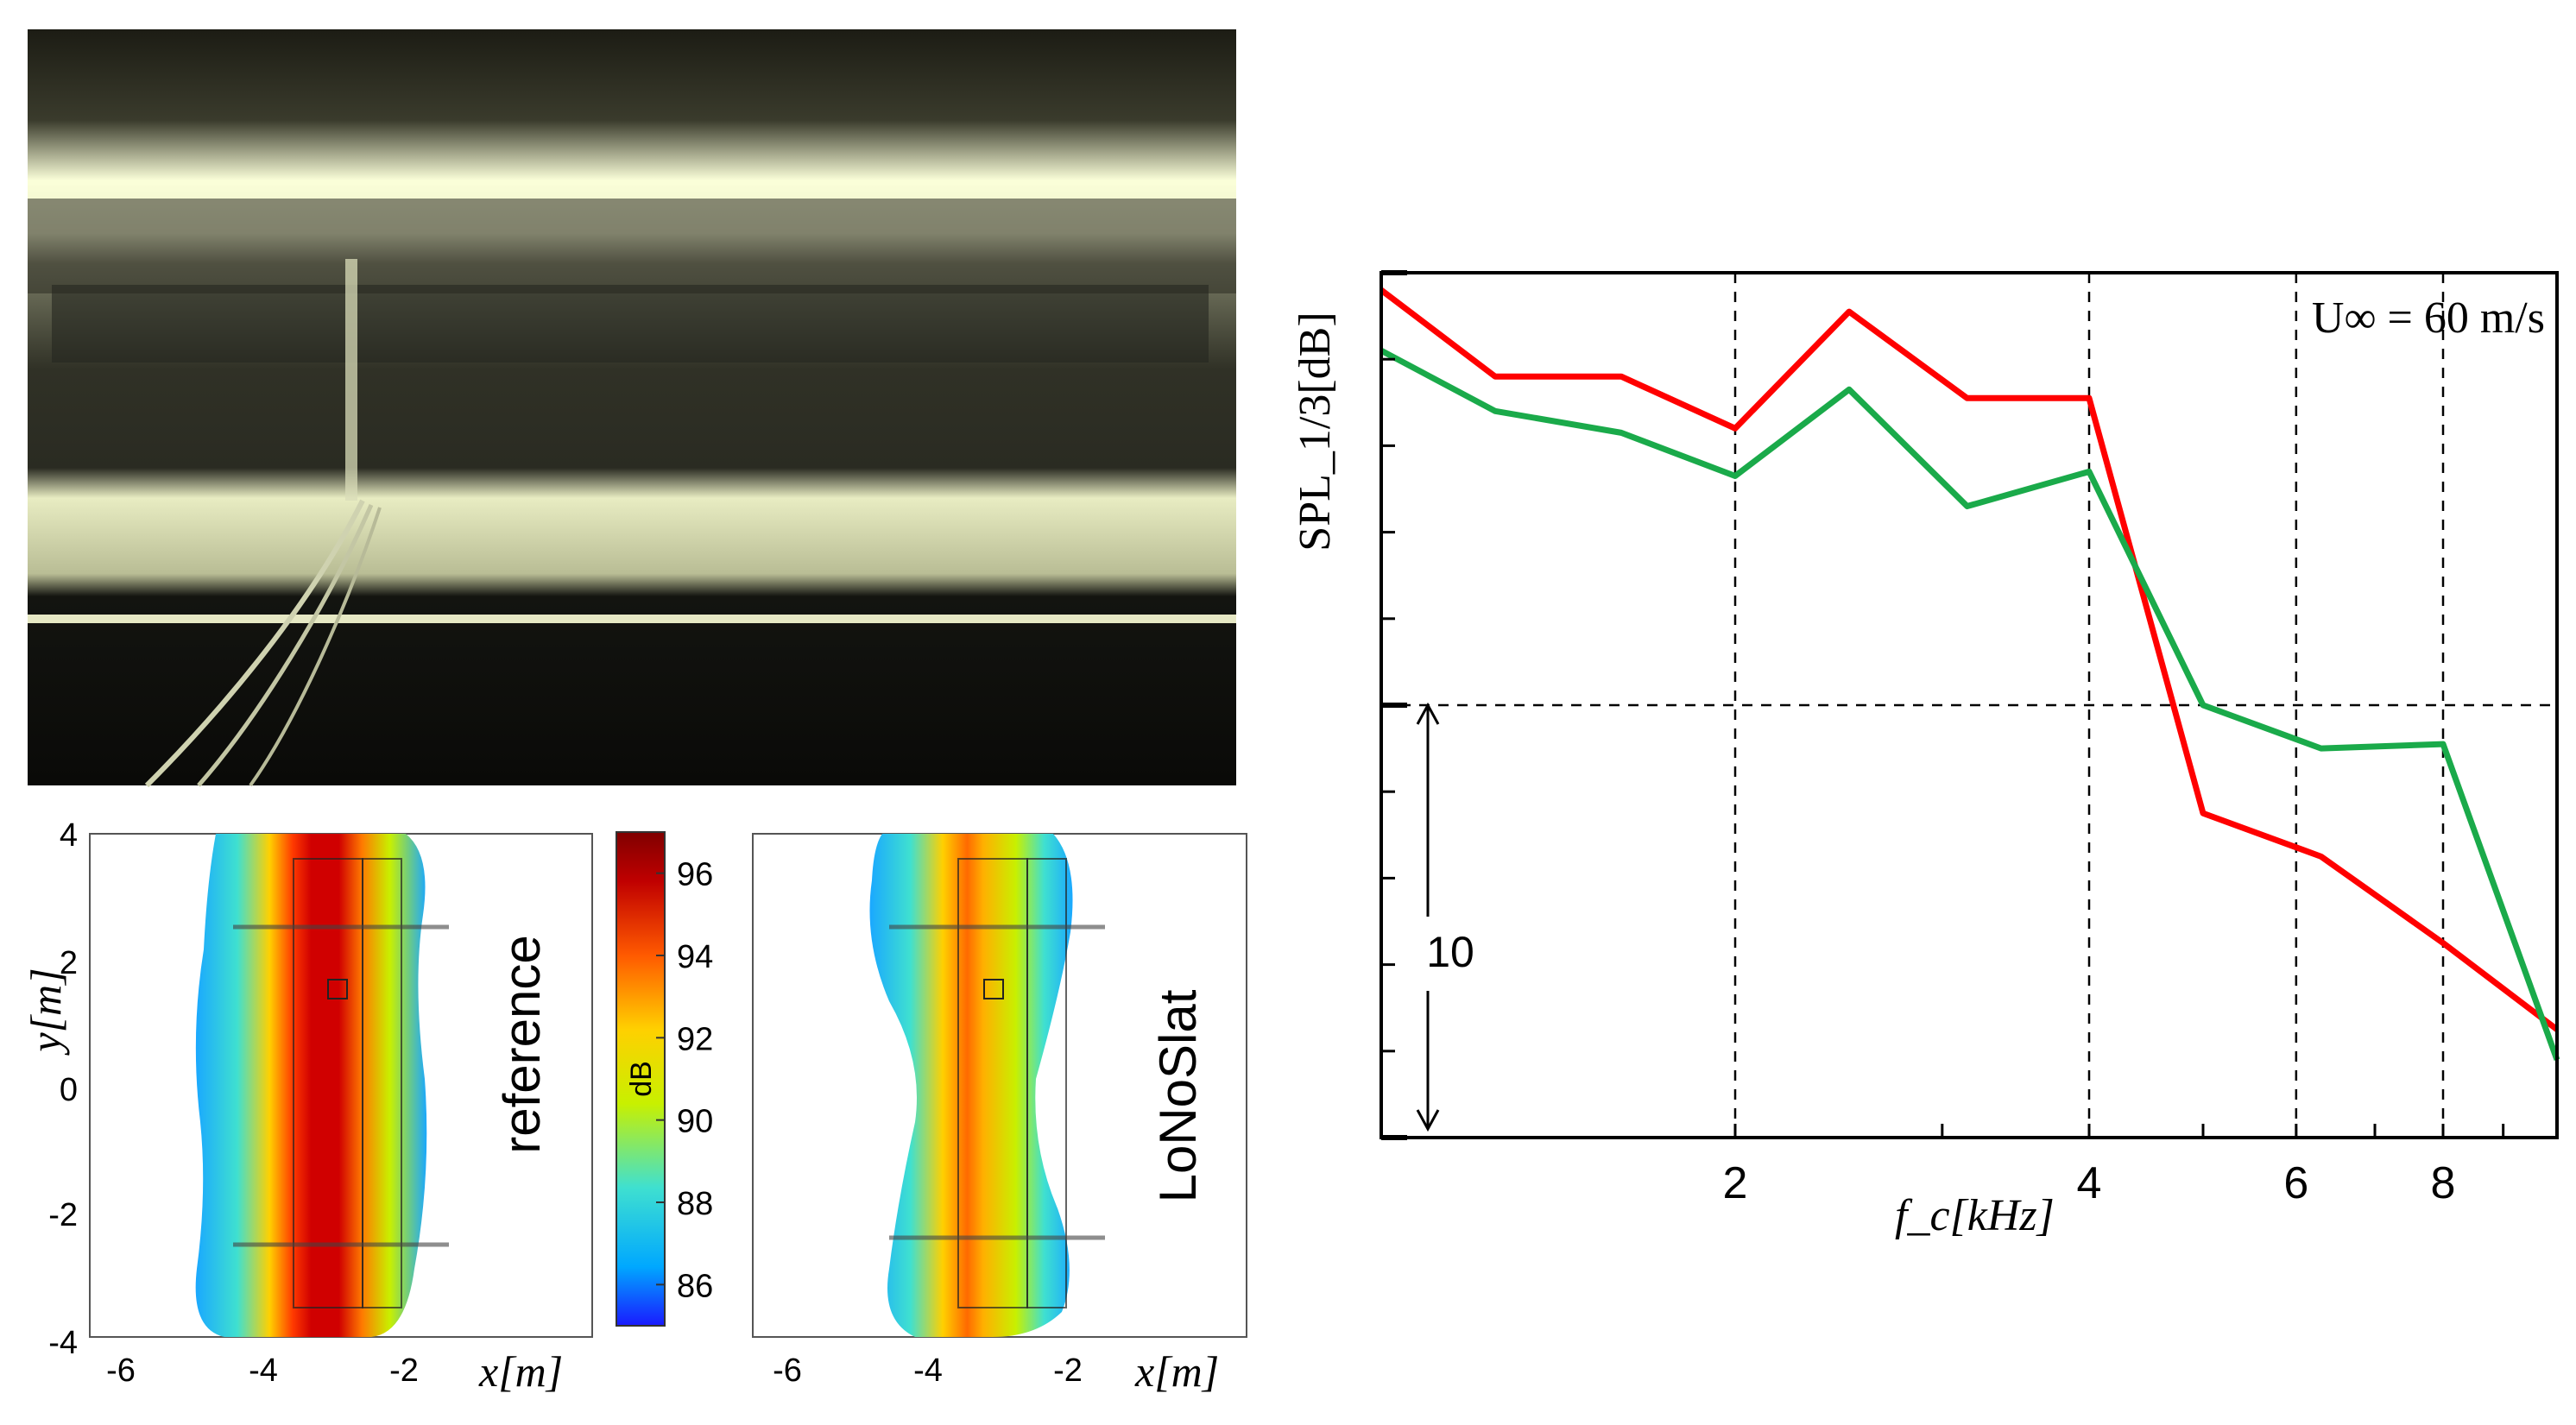  I want to click on scale-bar: 10, so click(1450, 917).